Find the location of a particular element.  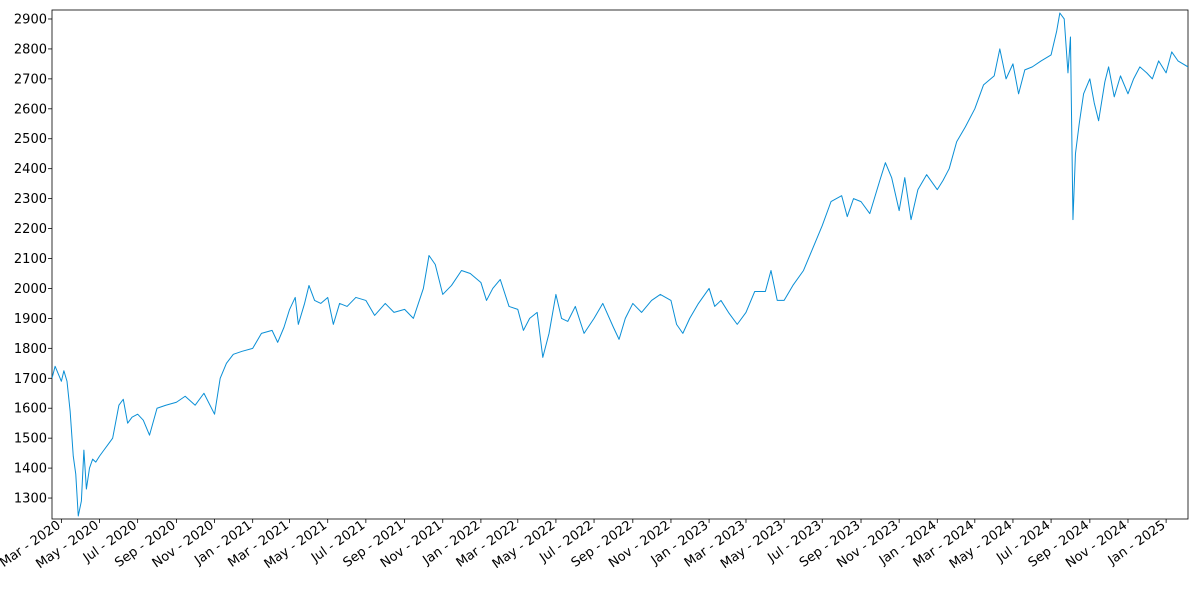

y-tick-label: 2300 is located at coordinates (30, 199).